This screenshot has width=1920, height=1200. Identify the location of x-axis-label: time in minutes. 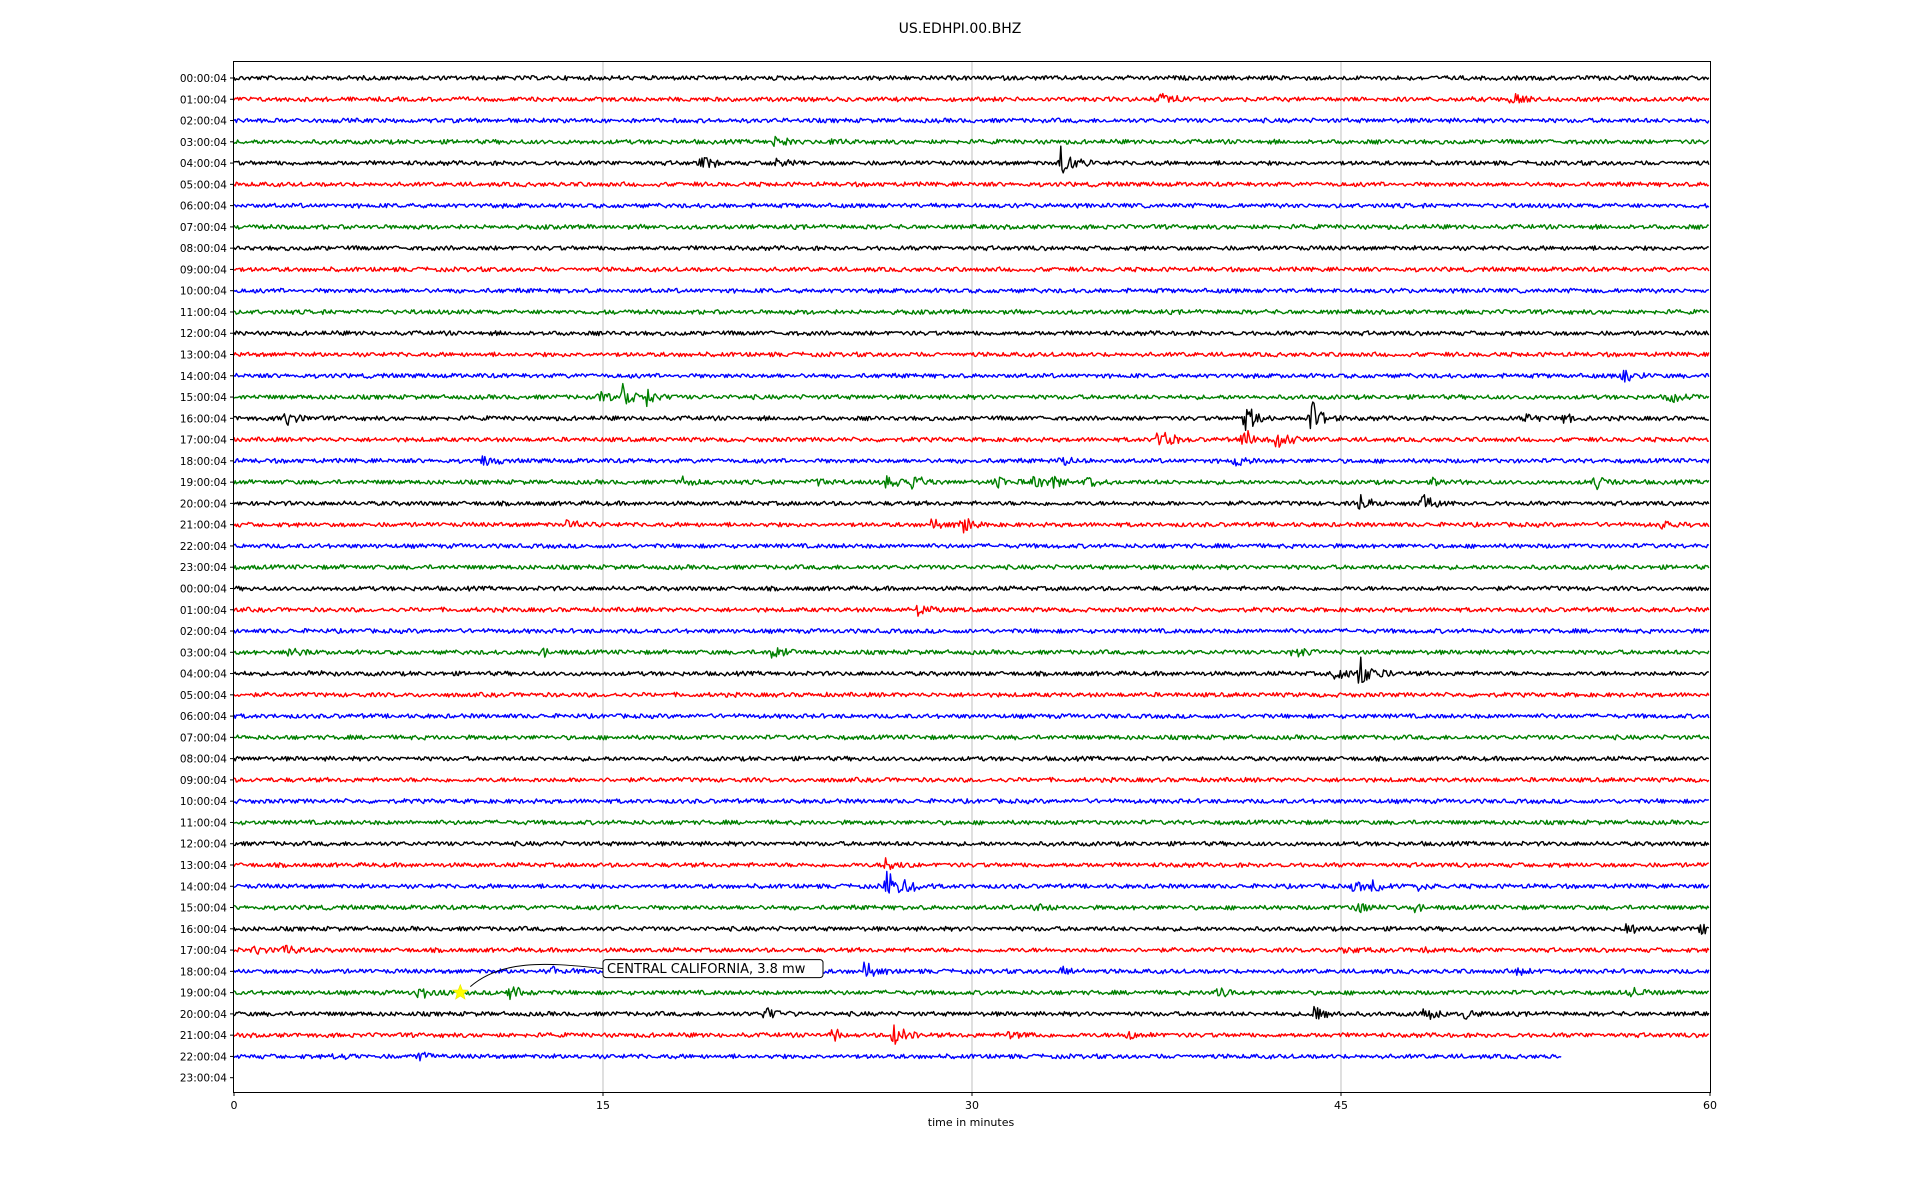
(971, 1122).